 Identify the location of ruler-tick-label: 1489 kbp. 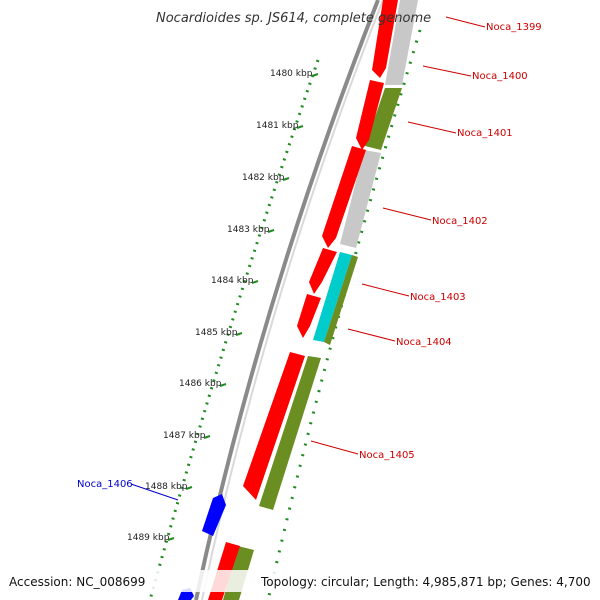
(148, 538).